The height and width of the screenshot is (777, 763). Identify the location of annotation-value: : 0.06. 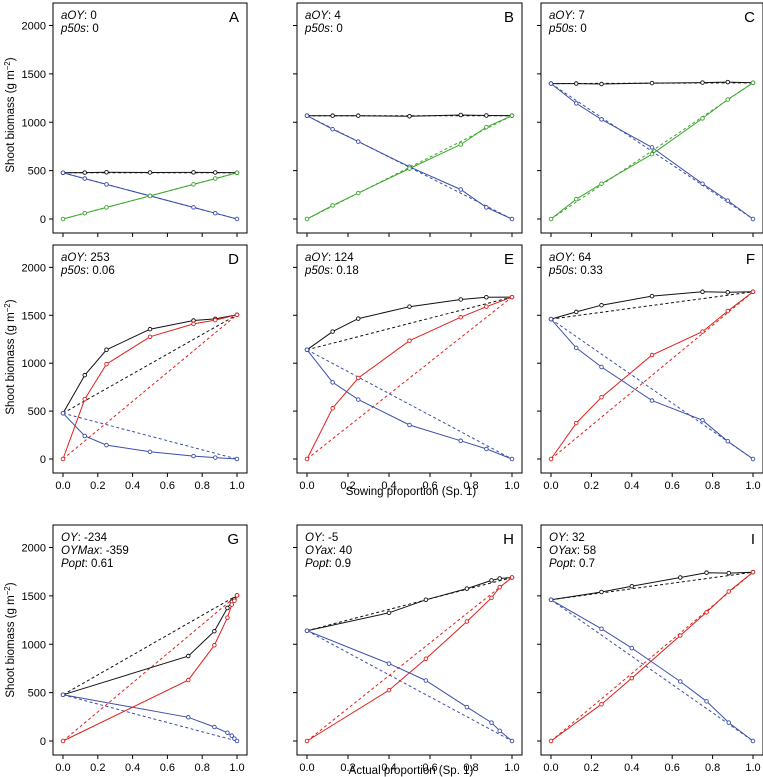
(100, 271).